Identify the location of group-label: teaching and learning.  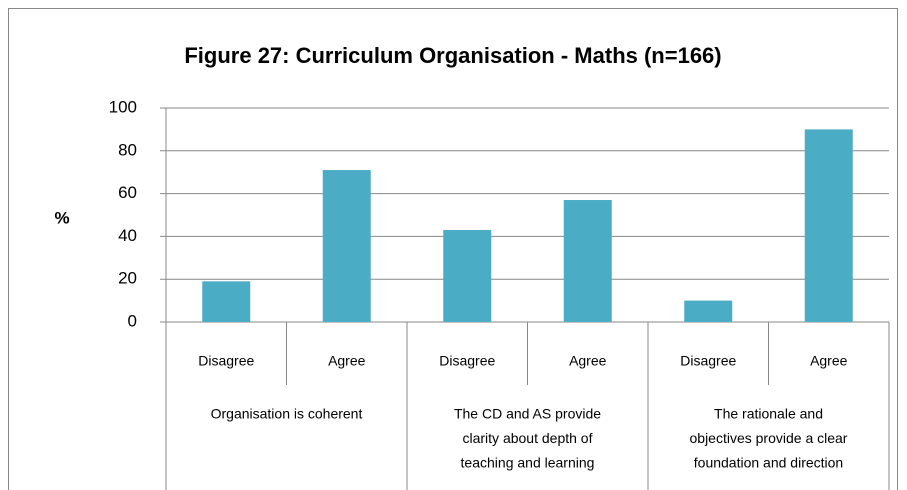
(528, 463).